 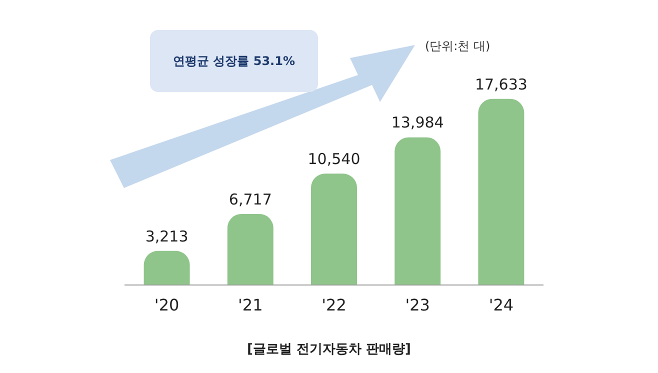 I want to click on x-tick-label: '22, so click(x=334, y=305).